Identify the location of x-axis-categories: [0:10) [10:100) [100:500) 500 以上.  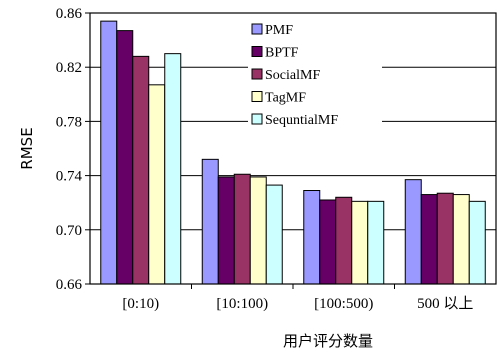
(297, 298).